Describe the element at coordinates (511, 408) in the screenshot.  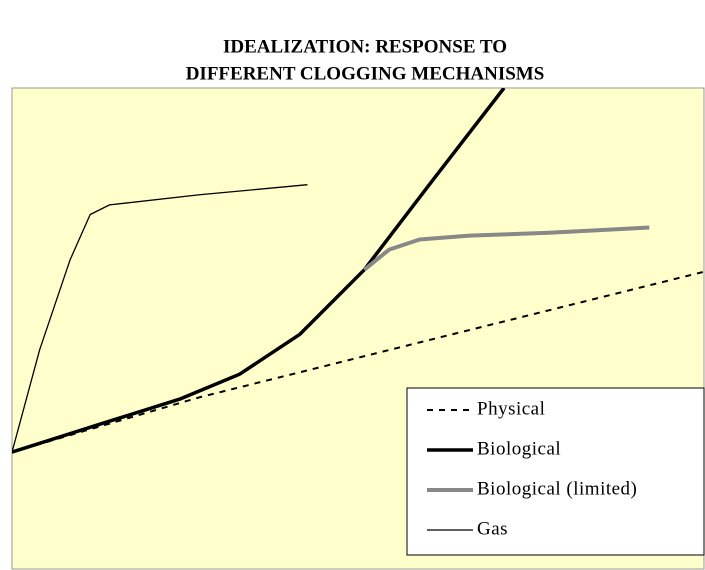
I see `legend-label: Physical` at that location.